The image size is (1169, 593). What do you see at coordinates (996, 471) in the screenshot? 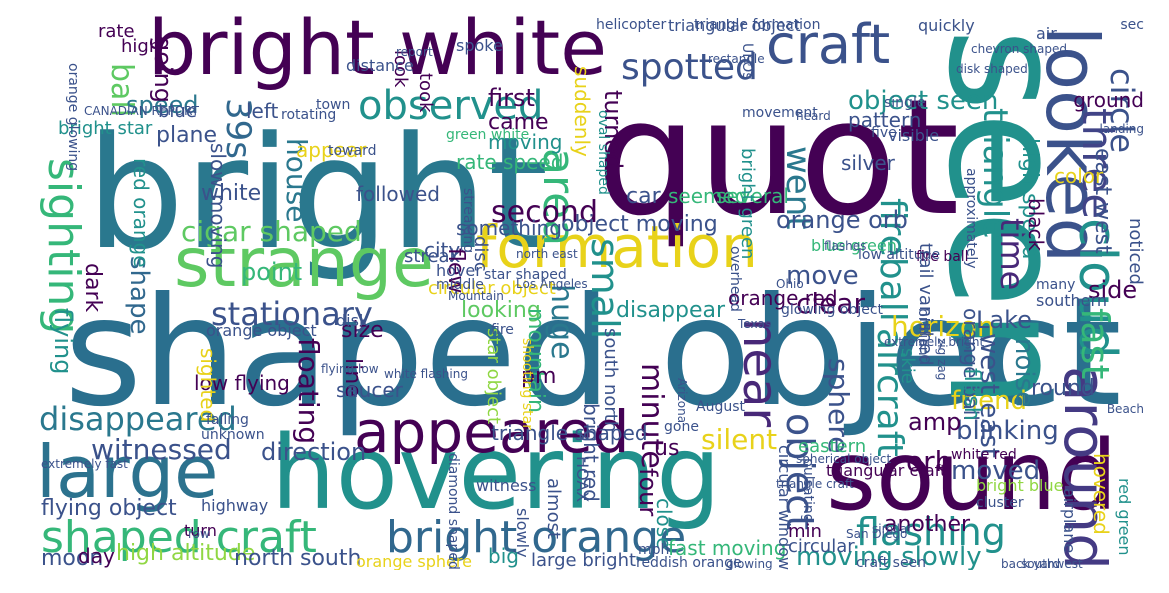
I see `word-moved: moved` at bounding box center [996, 471].